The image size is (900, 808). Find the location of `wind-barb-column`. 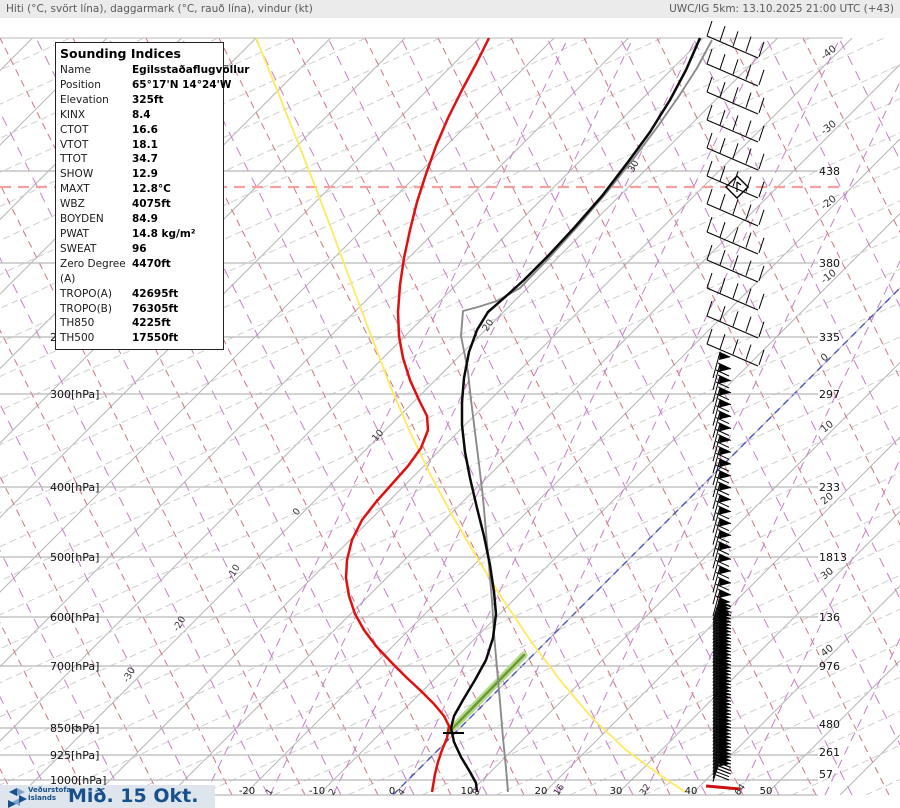

wind-barb-column is located at coordinates (735, 405).